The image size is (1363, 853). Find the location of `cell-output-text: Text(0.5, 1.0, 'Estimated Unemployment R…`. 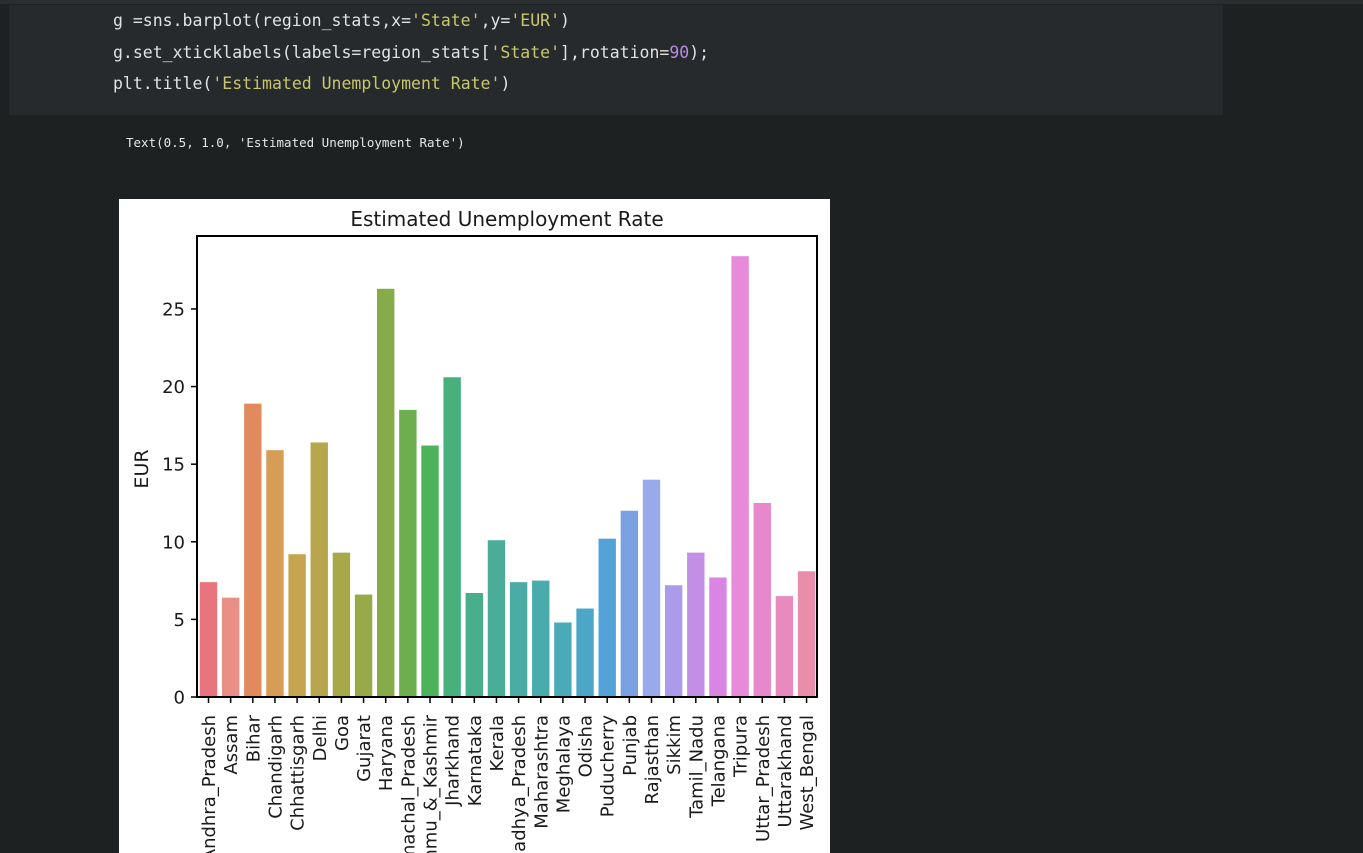

cell-output-text: Text(0.5, 1.0, 'Estimated Unemployment R… is located at coordinates (295, 142).